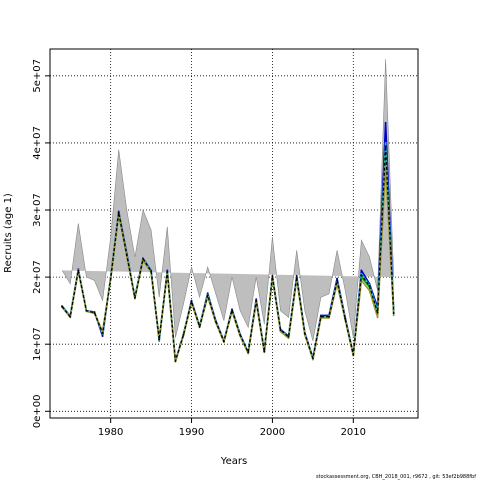  What do you see at coordinates (110, 432) in the screenshot?
I see `x-tick-label: 1980` at bounding box center [110, 432].